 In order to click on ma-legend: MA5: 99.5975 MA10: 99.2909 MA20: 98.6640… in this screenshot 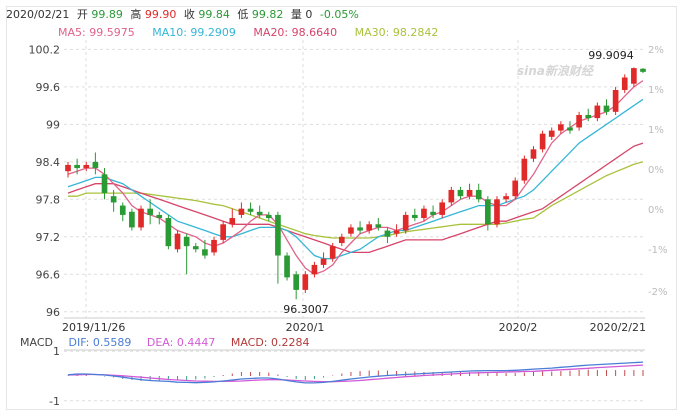, I will do `click(255, 32)`.